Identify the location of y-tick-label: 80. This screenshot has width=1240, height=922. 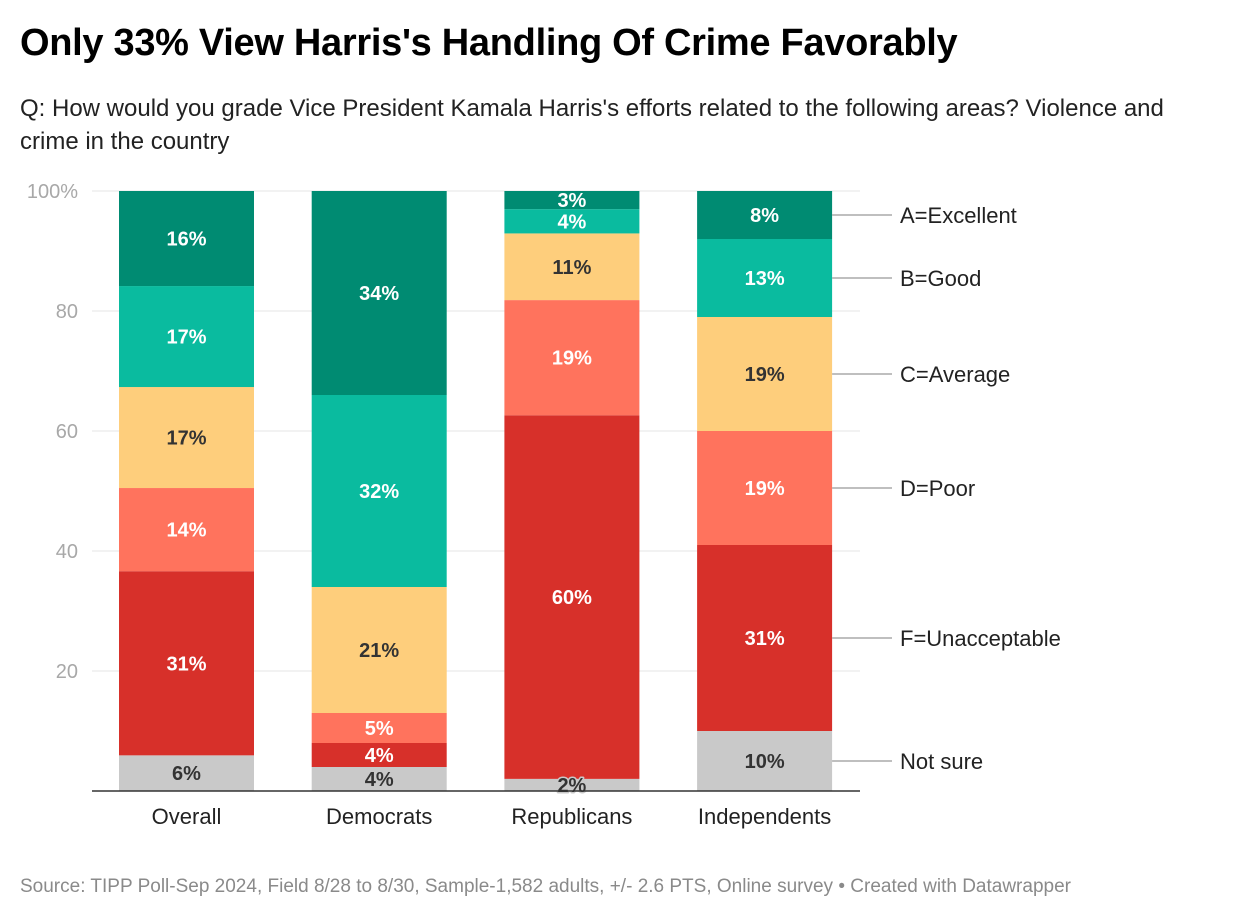
(67, 312).